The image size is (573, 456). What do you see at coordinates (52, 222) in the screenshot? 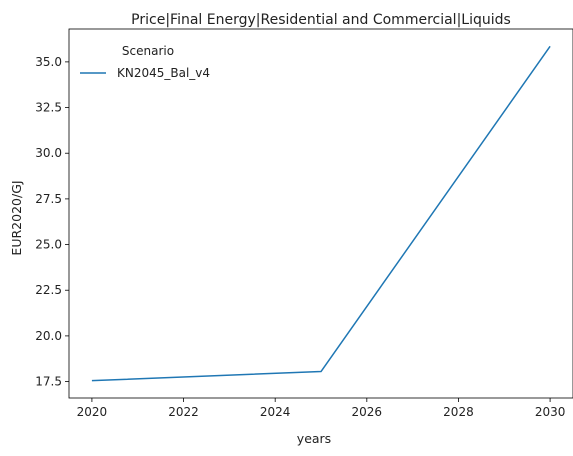
I see `y-axis: 17.5 20.0 22.5 25.0 27.5 30.0 32.5 35.0` at bounding box center [52, 222].